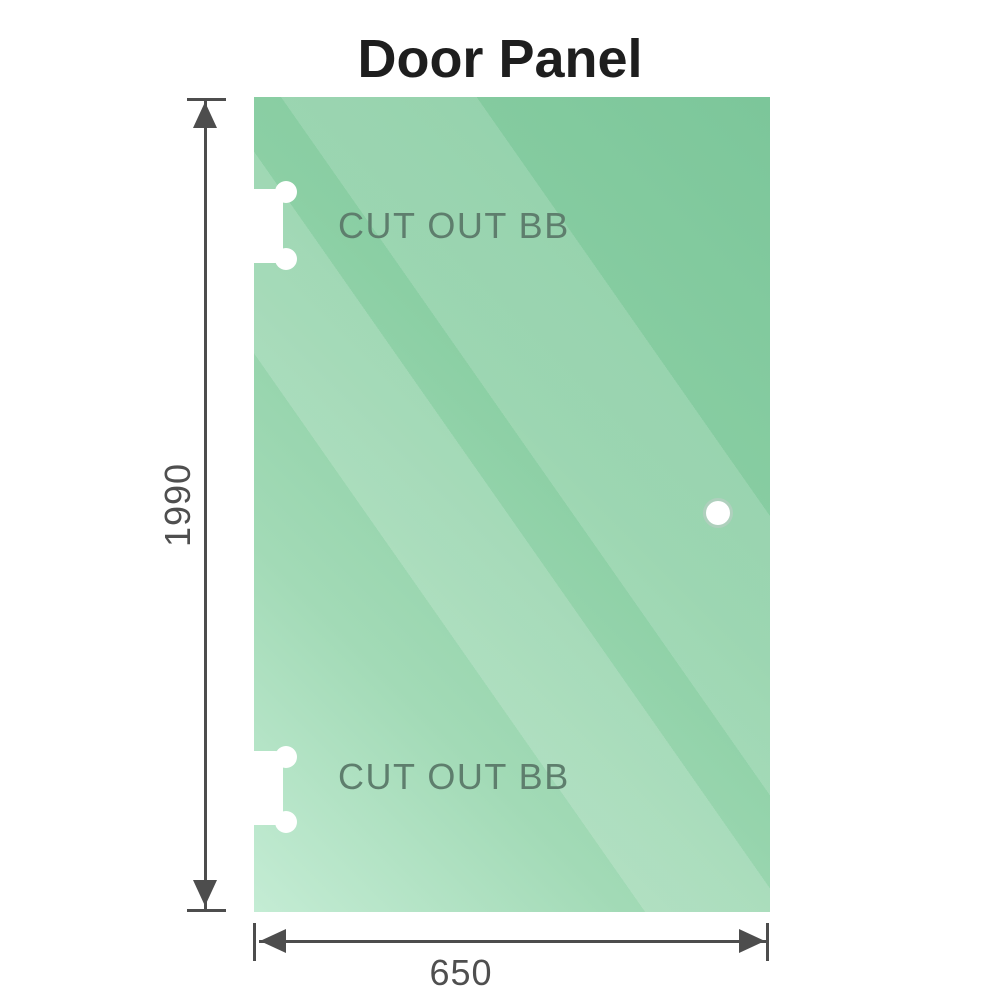  Describe the element at coordinates (500, 59) in the screenshot. I see `page-title: Door Panel` at that location.